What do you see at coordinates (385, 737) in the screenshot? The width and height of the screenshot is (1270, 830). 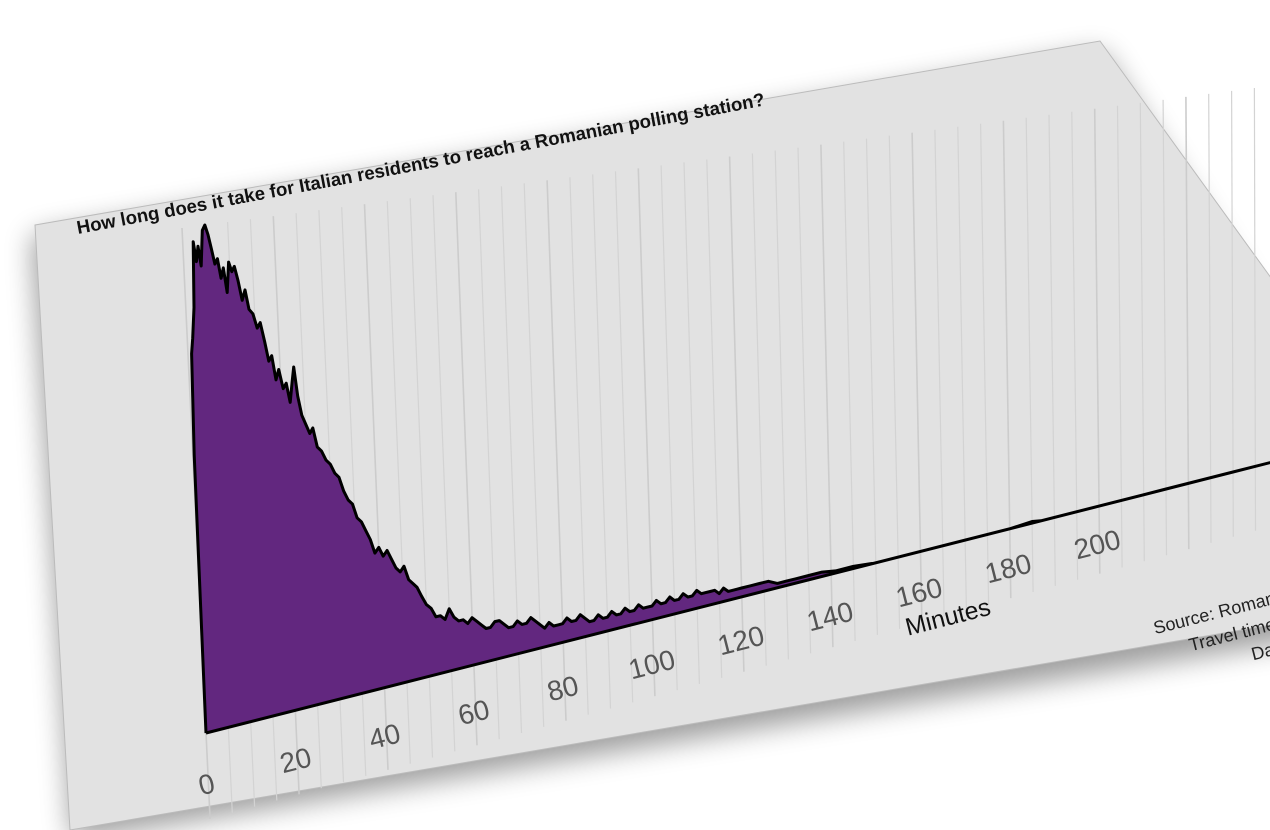 I see `x-tick-label: 40` at bounding box center [385, 737].